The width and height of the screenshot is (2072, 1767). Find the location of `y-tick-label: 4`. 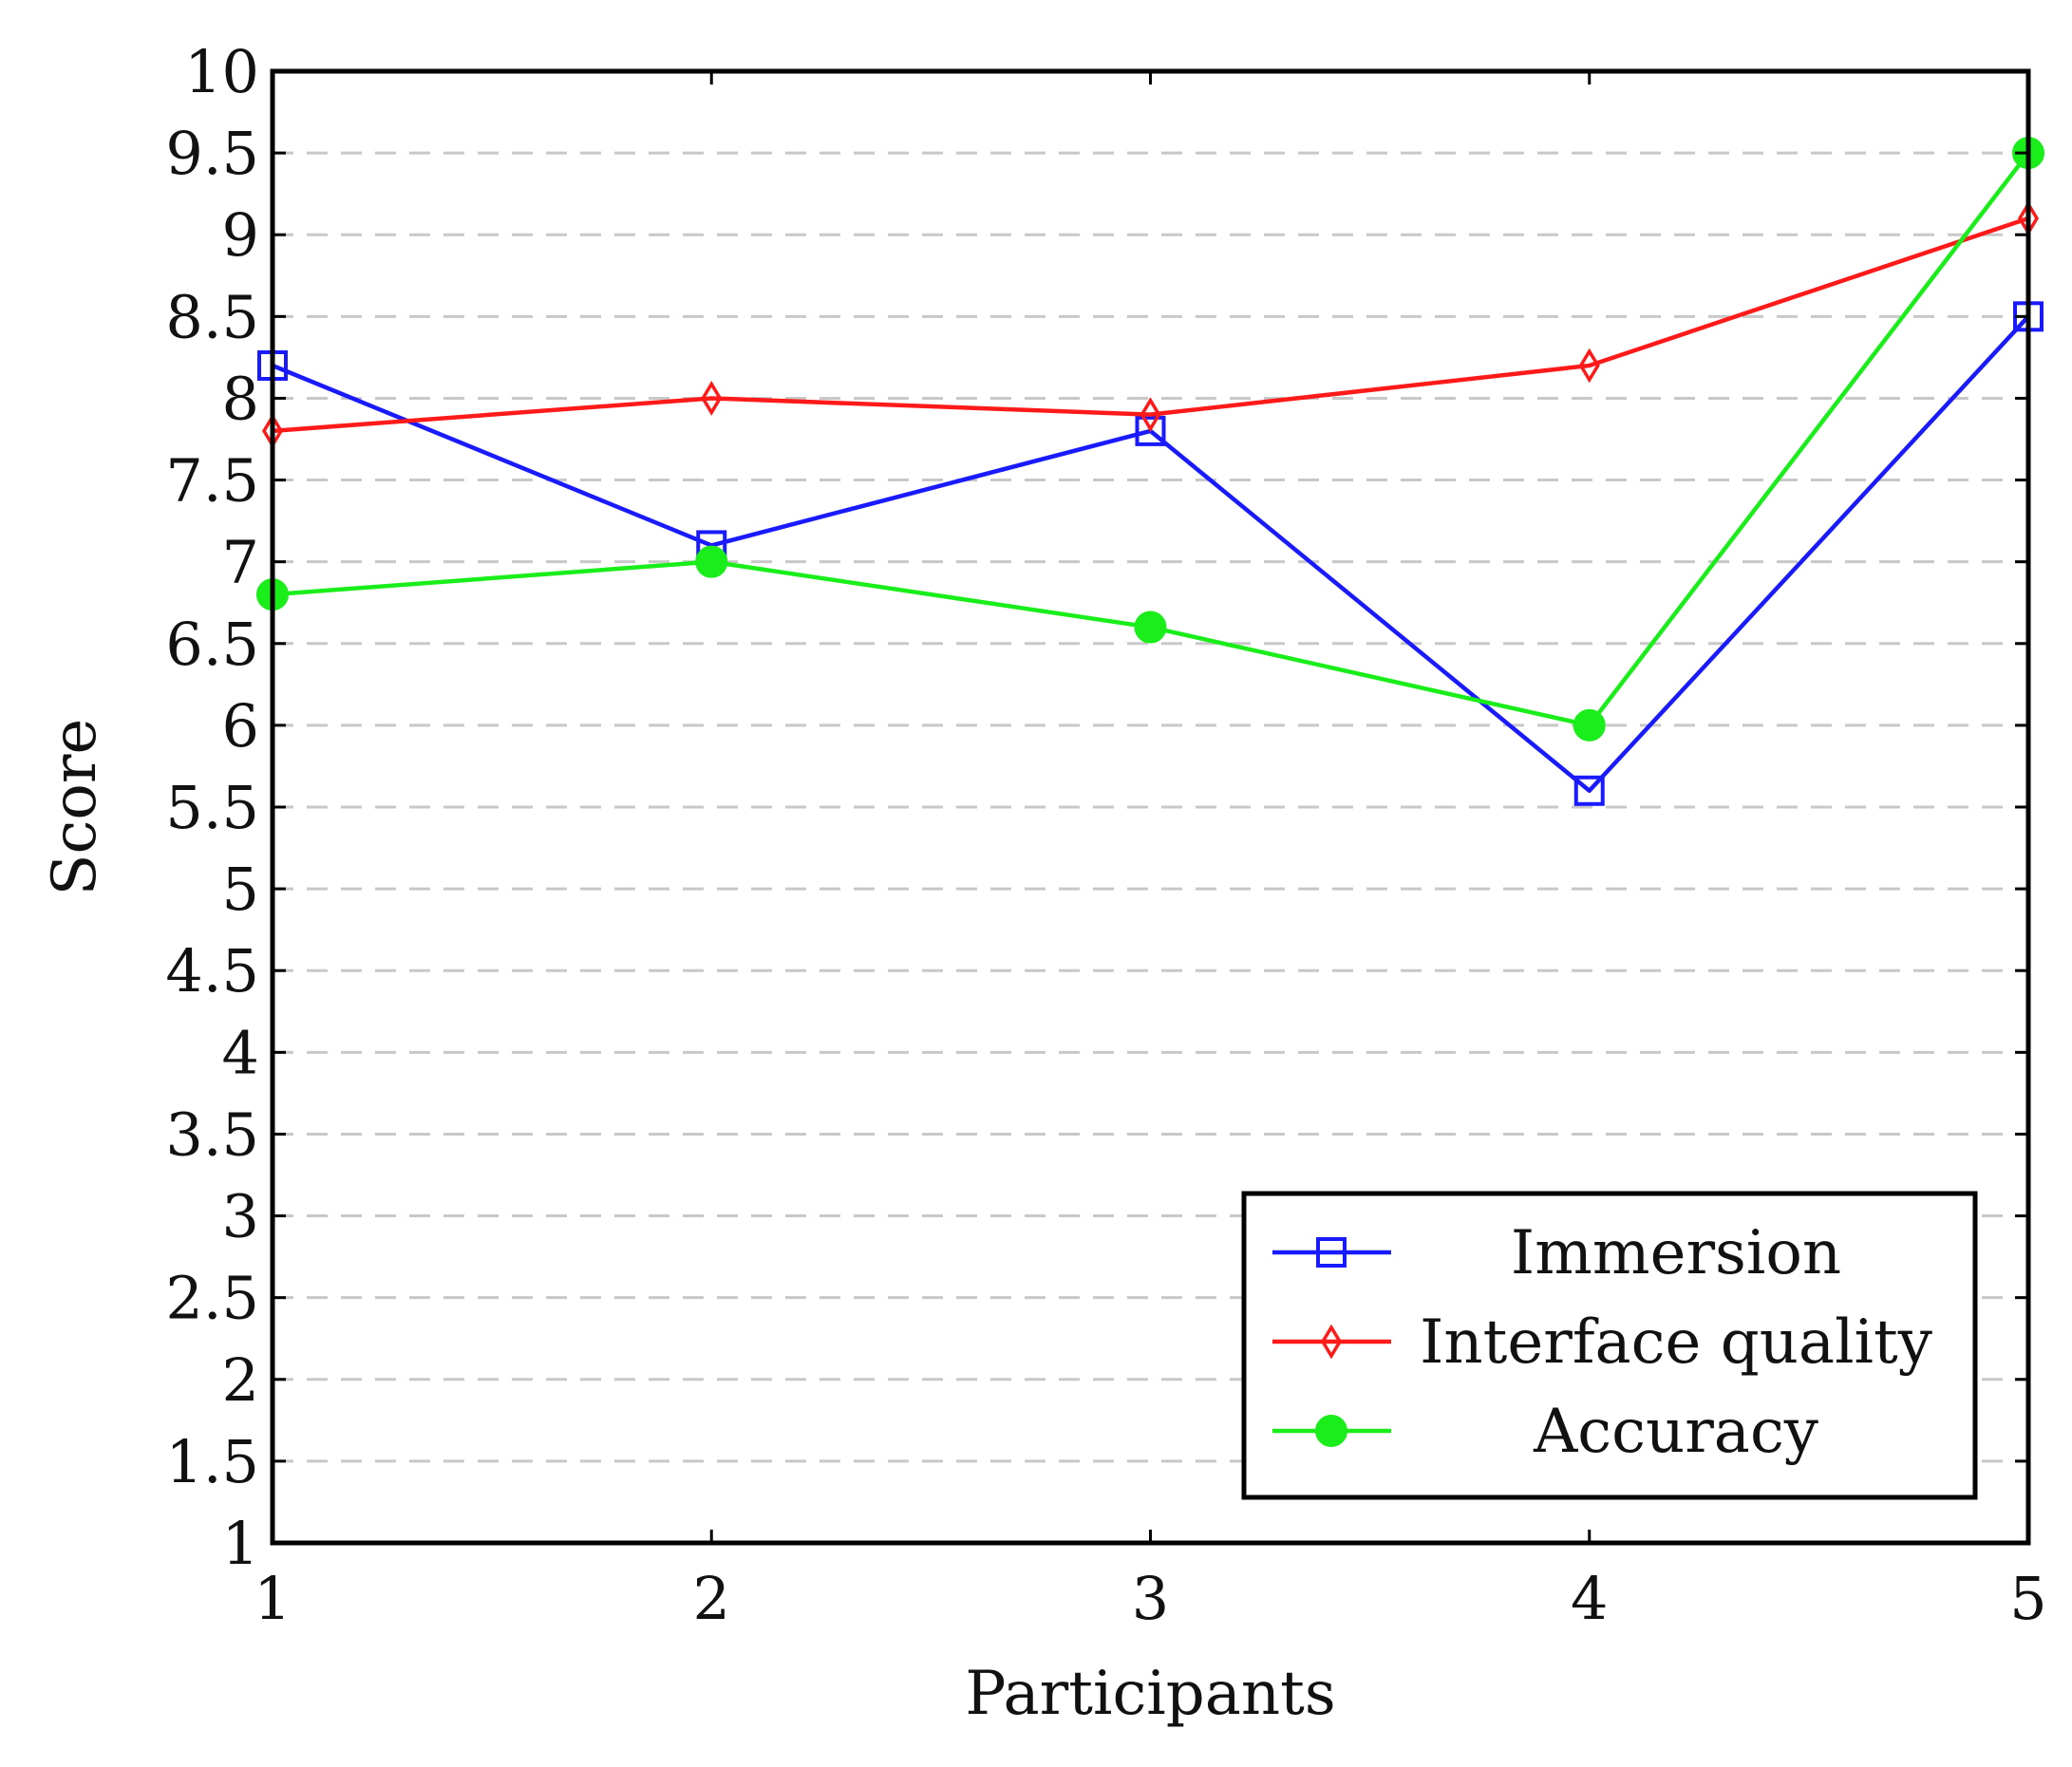

y-tick-label: 4 is located at coordinates (240, 1052).